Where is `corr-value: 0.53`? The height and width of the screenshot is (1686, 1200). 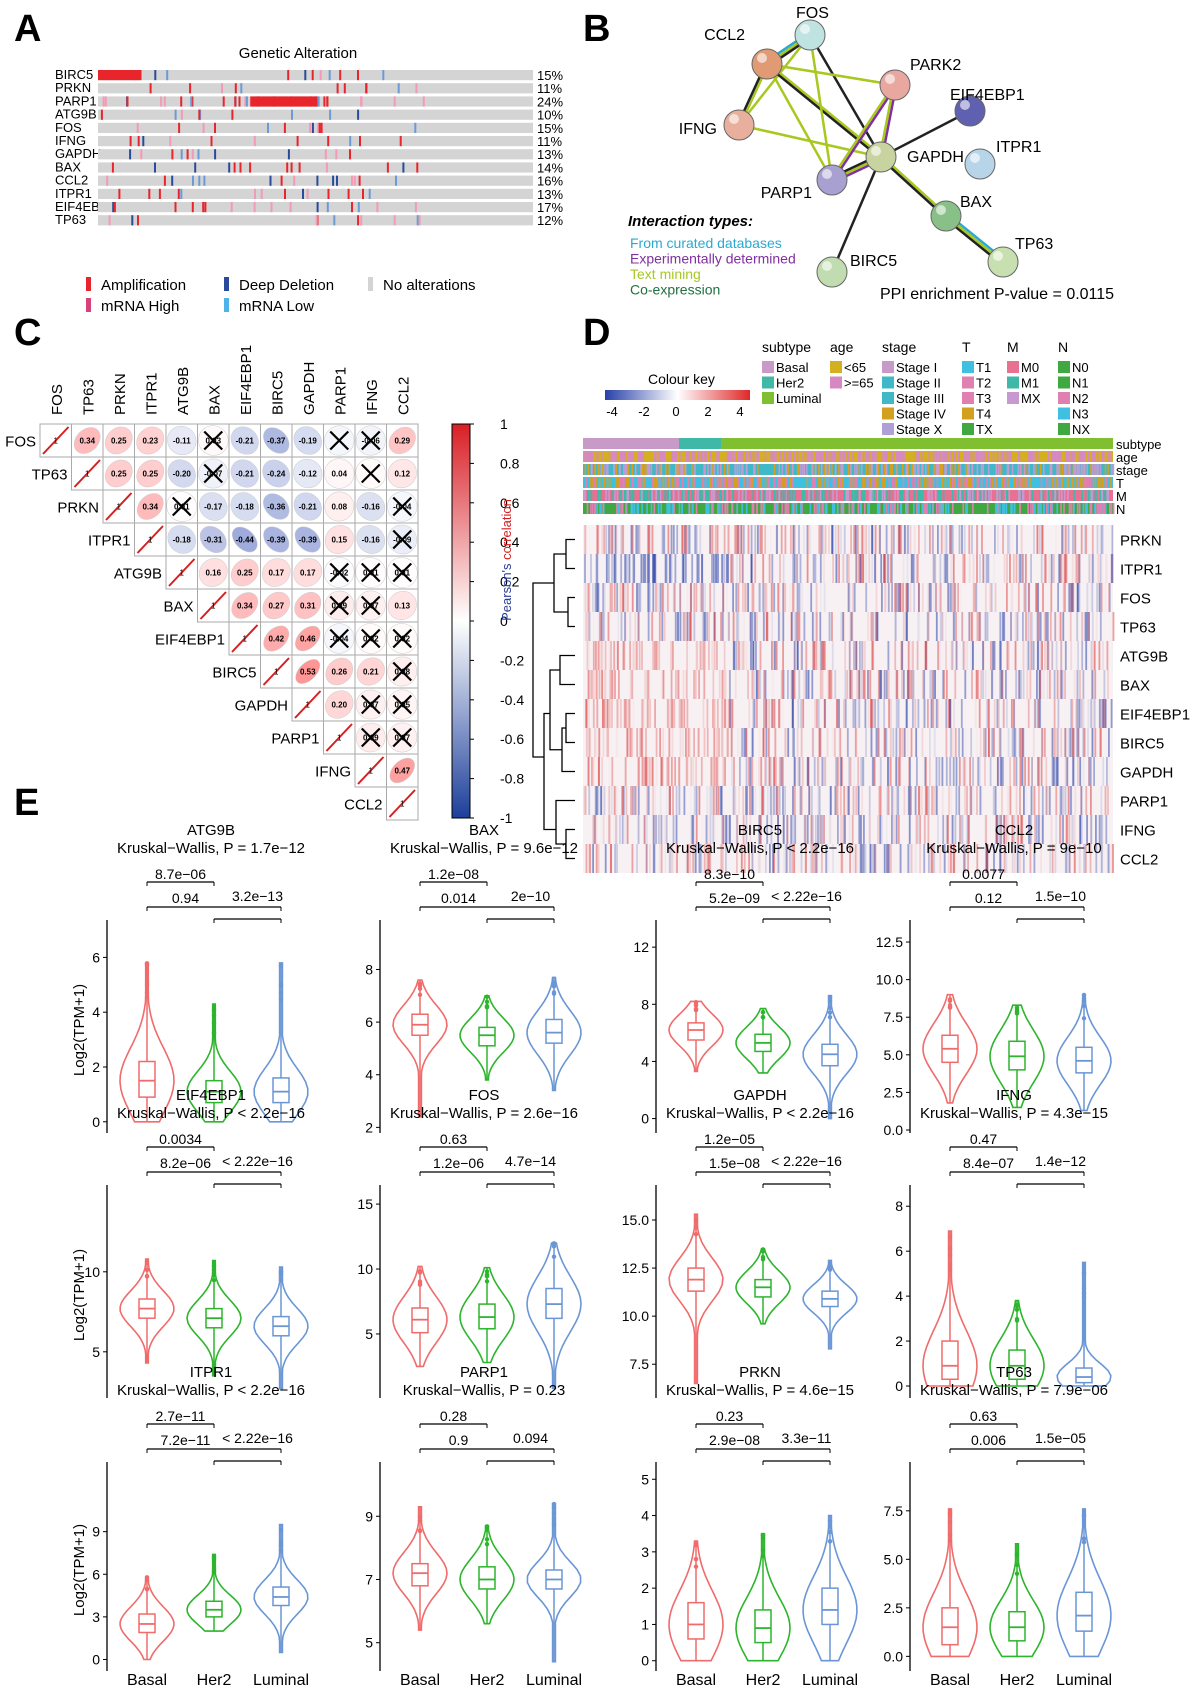 corr-value: 0.53 is located at coordinates (308, 672).